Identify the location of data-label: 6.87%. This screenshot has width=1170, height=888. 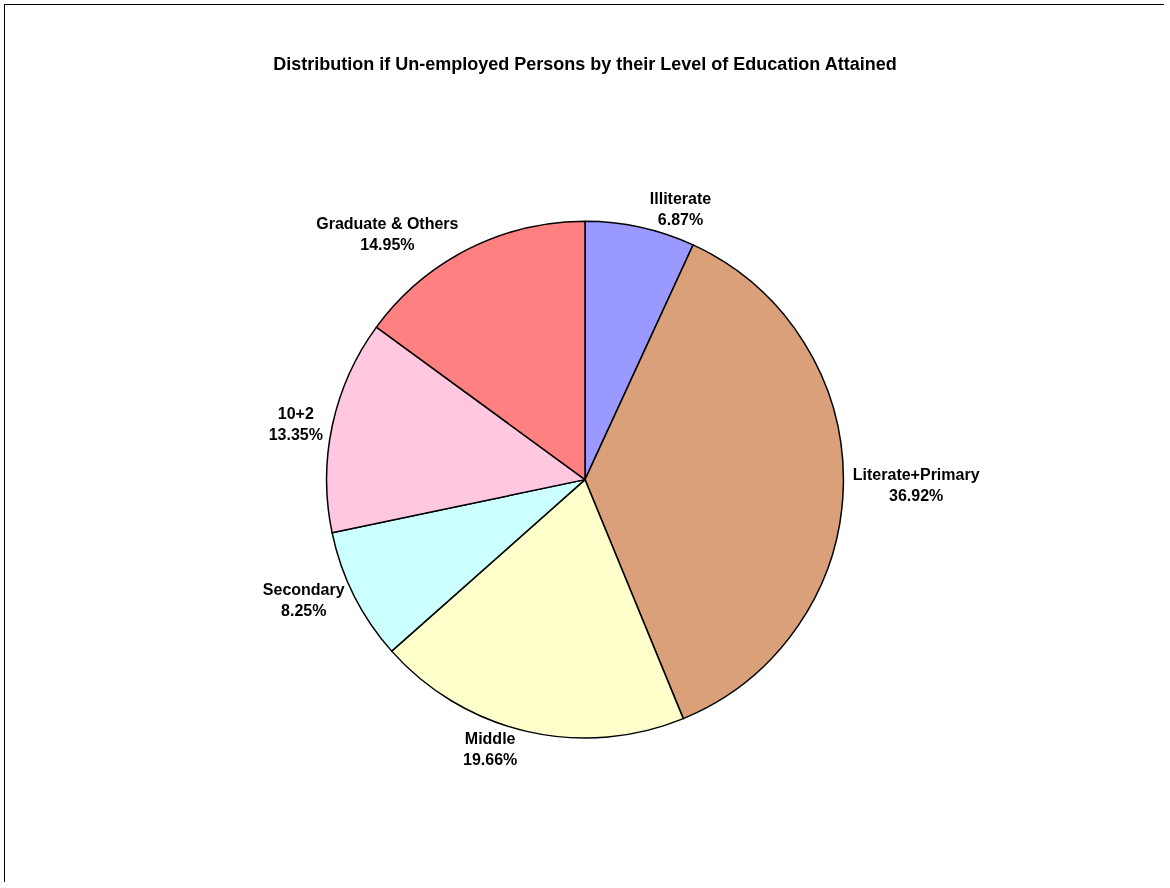
(680, 220).